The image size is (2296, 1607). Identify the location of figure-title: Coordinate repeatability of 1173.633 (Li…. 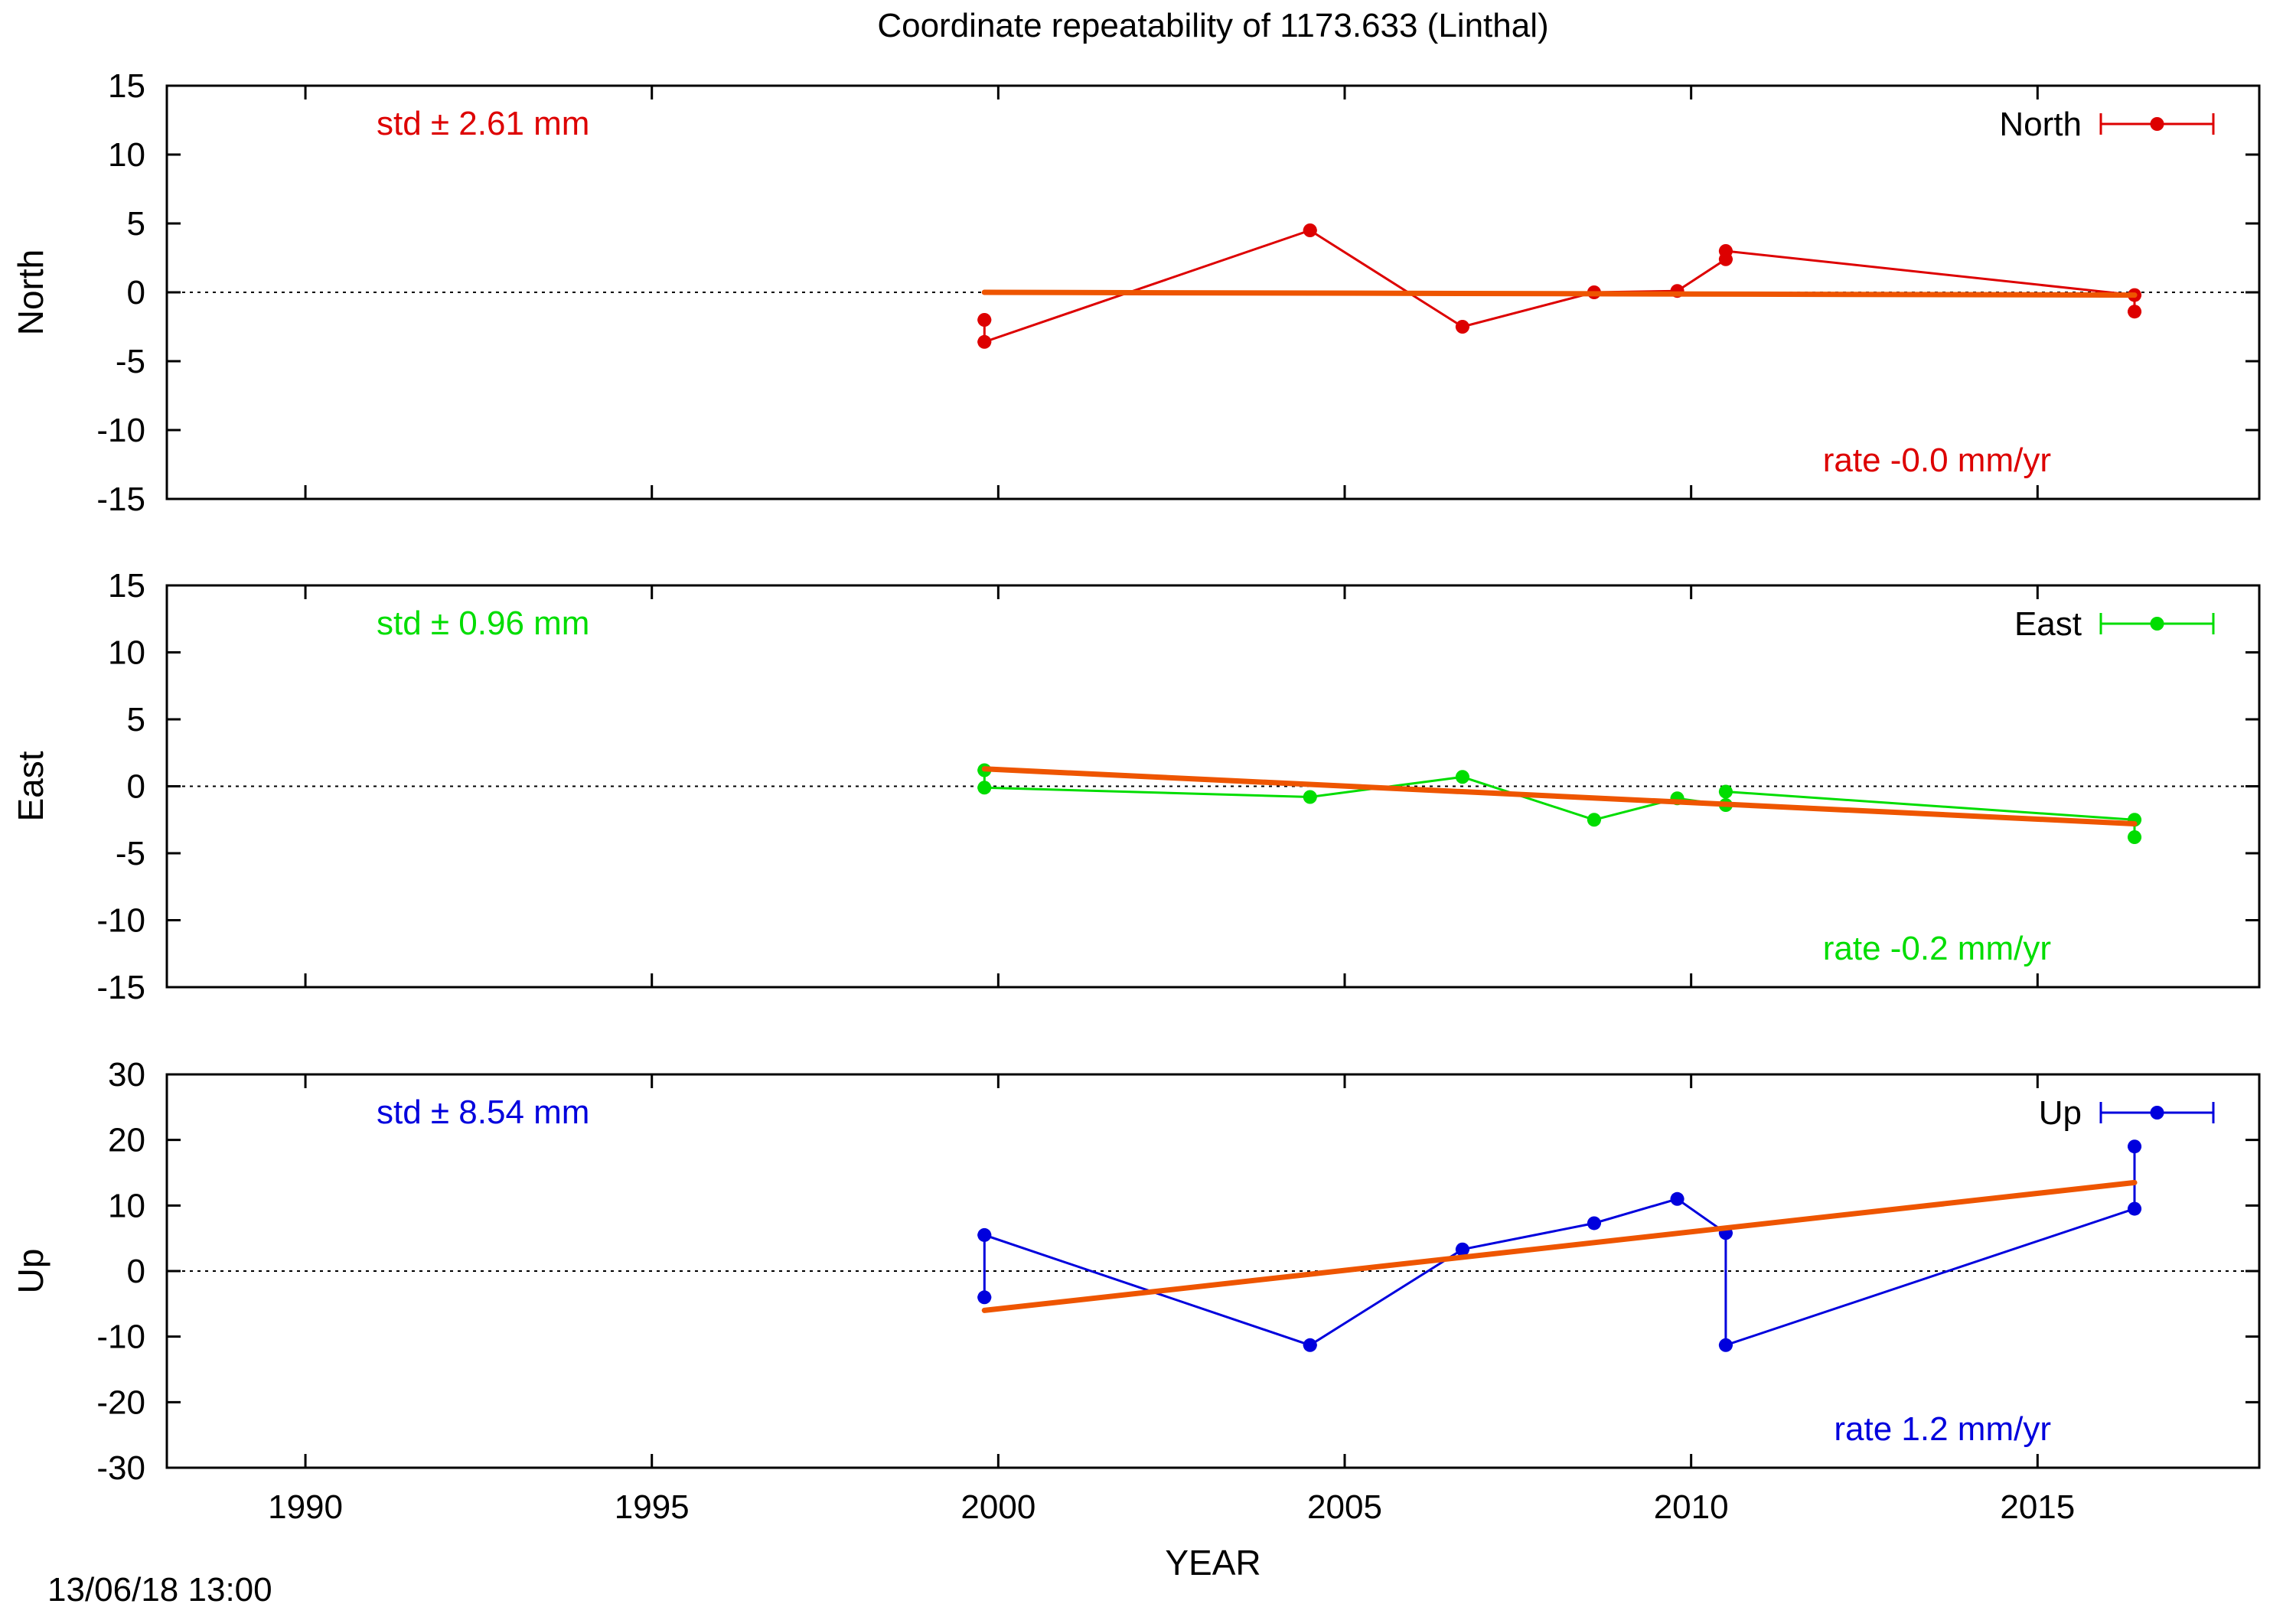
(1212, 26).